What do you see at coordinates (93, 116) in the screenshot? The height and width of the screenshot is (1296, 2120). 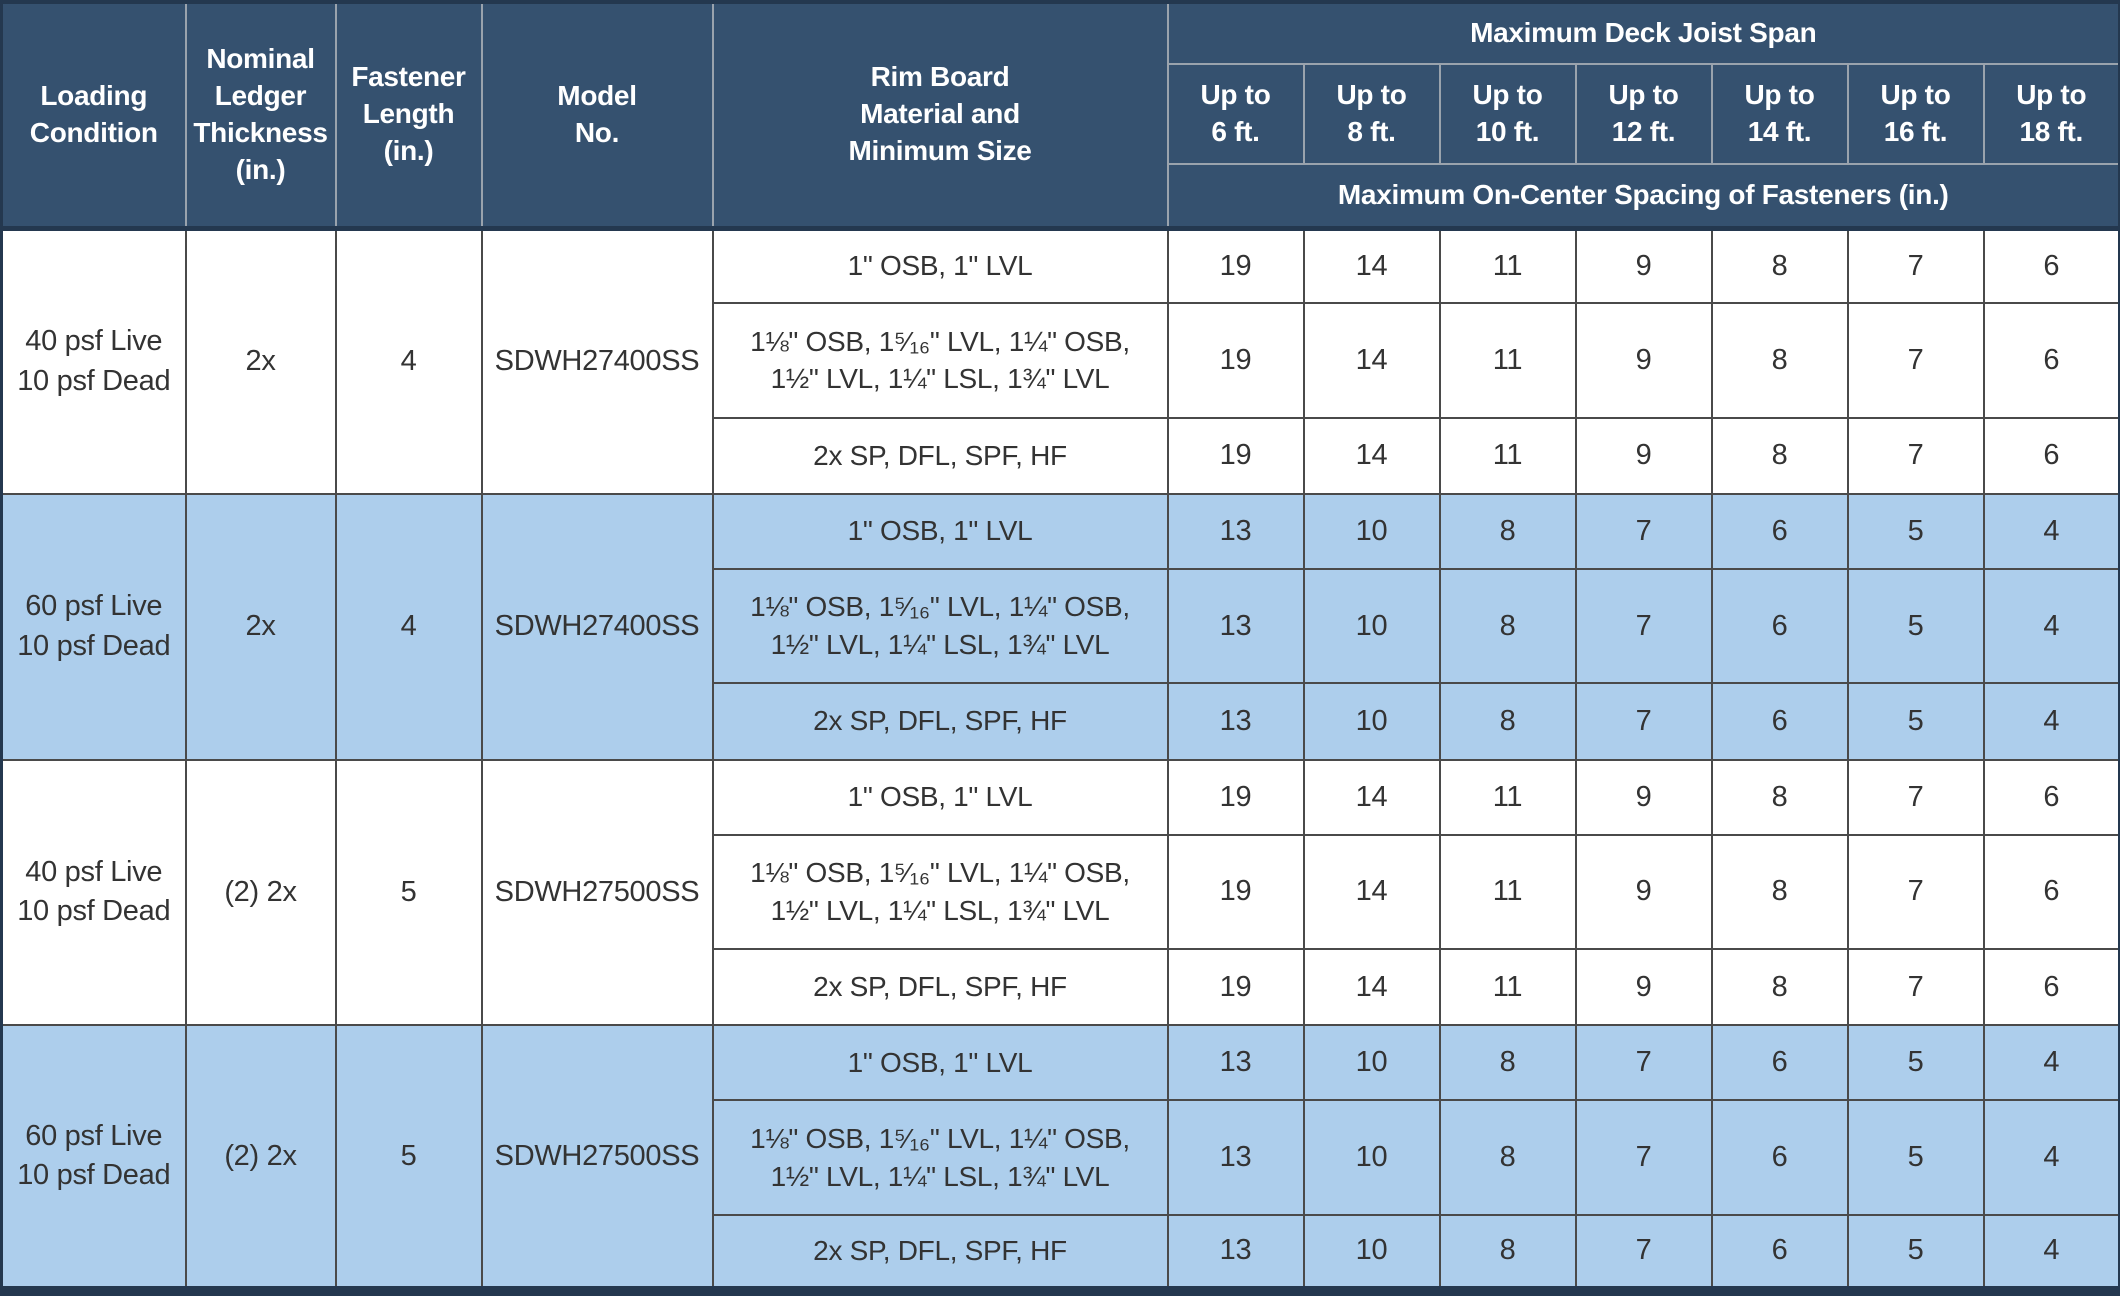 I see `header-loading-condition: Loading Condition` at bounding box center [93, 116].